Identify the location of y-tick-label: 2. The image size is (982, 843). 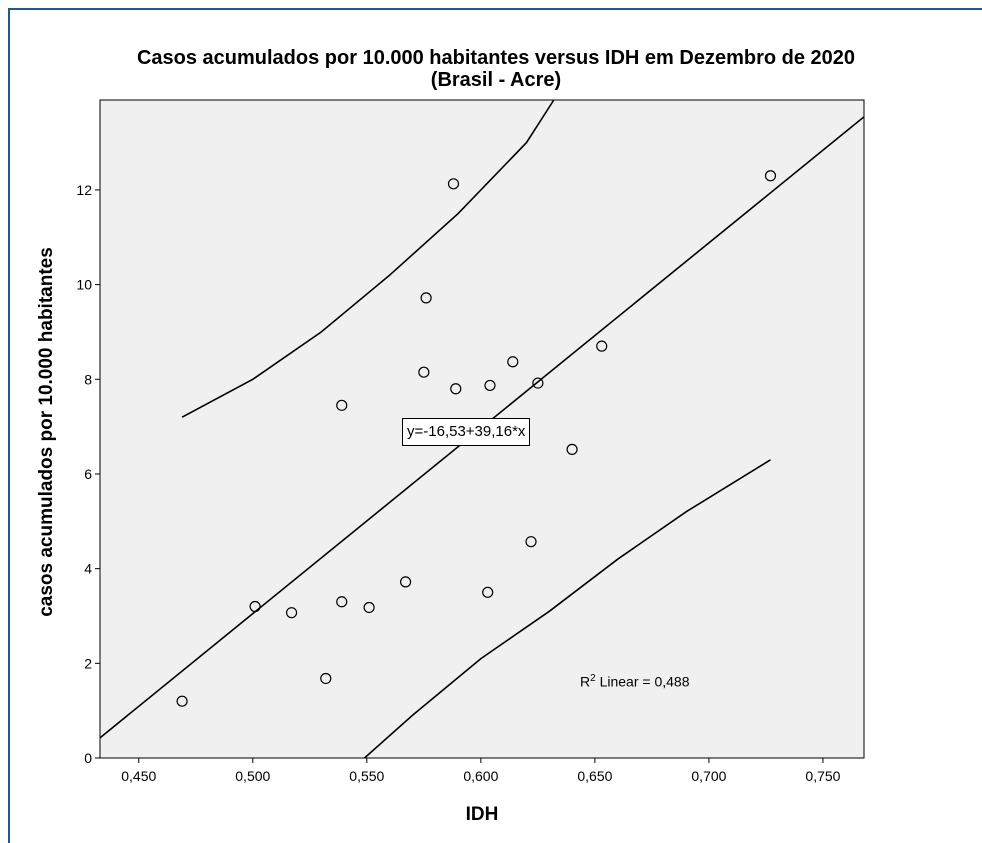
(88, 663).